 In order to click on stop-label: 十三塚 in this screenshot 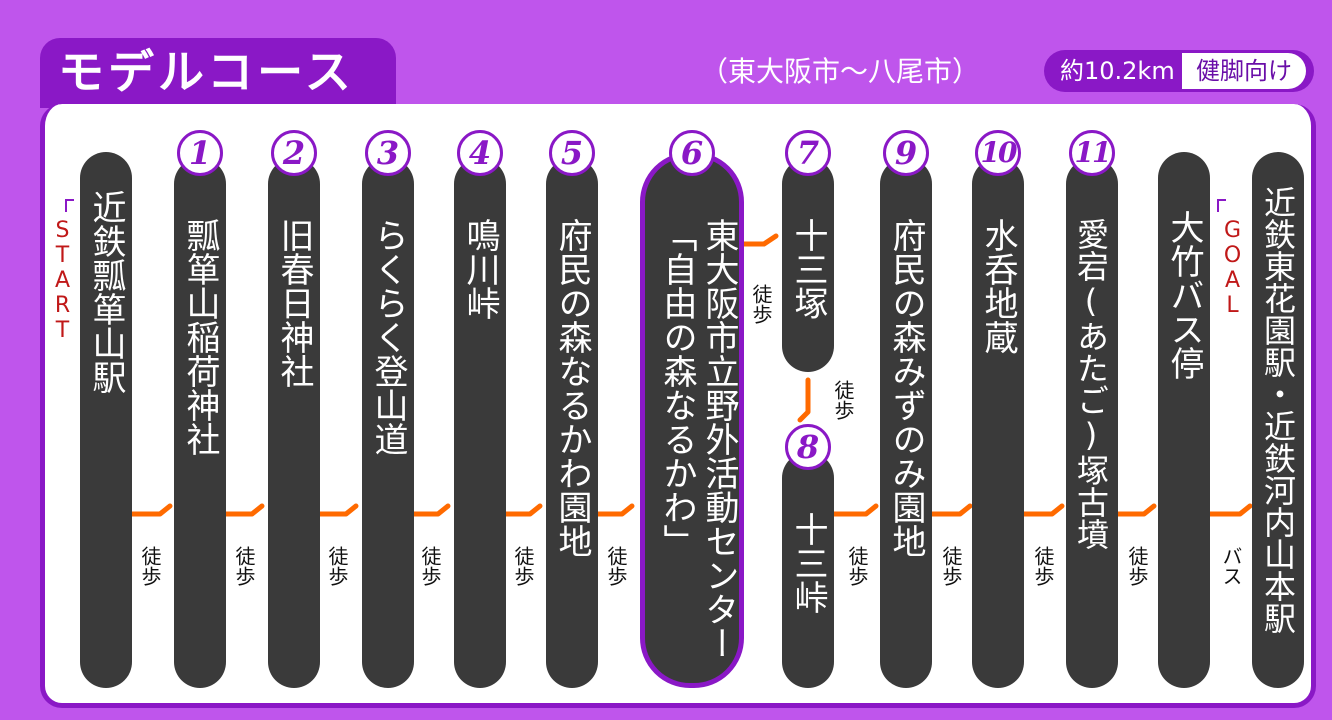, I will do `click(808, 269)`.